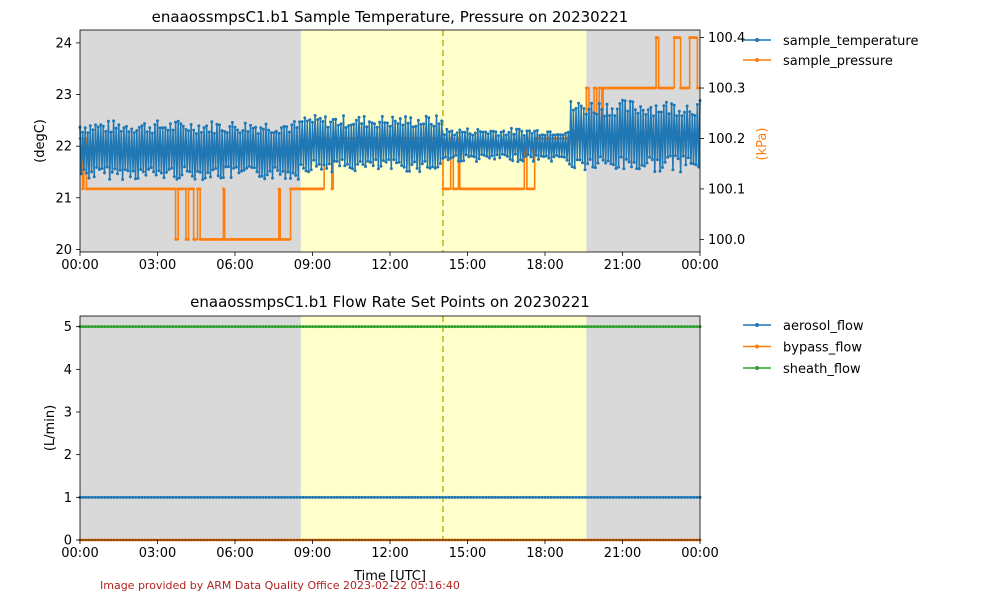 This screenshot has width=1000, height=600. I want to click on y-tick-label: 23, so click(63, 95).